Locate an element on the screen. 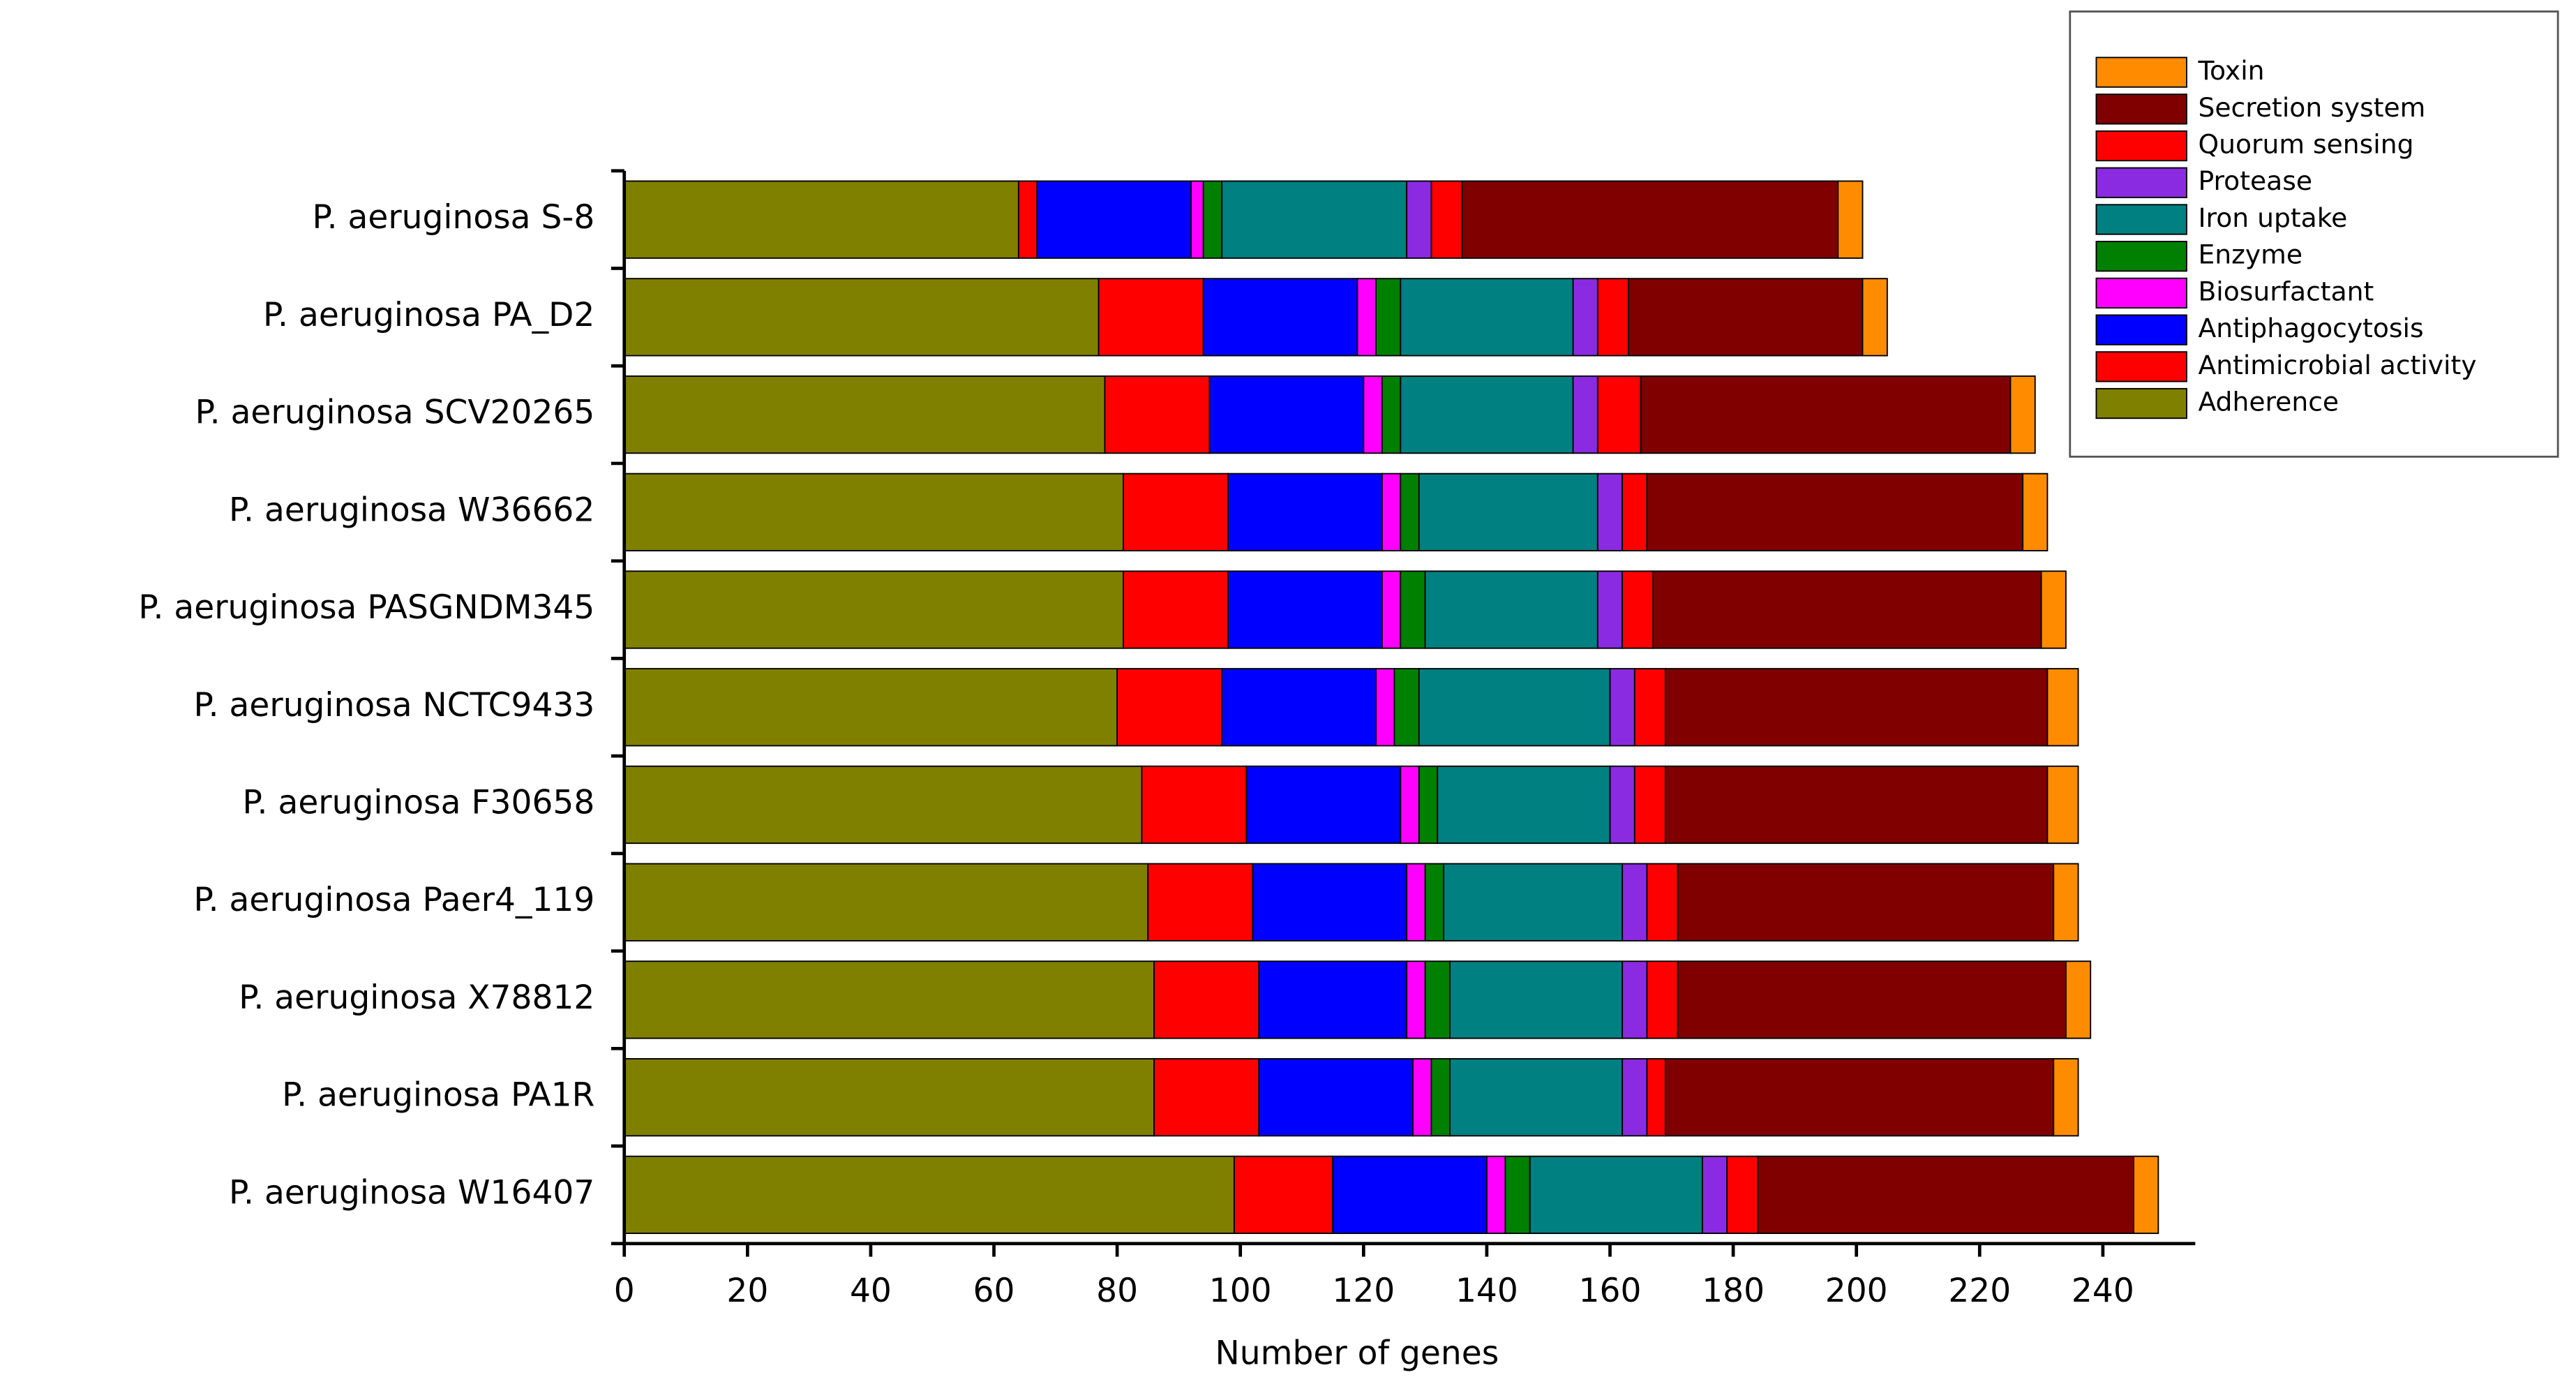 This screenshot has width=2576, height=1398. y-tick-label: P. aeruginosa Paer4_119 is located at coordinates (394, 900).